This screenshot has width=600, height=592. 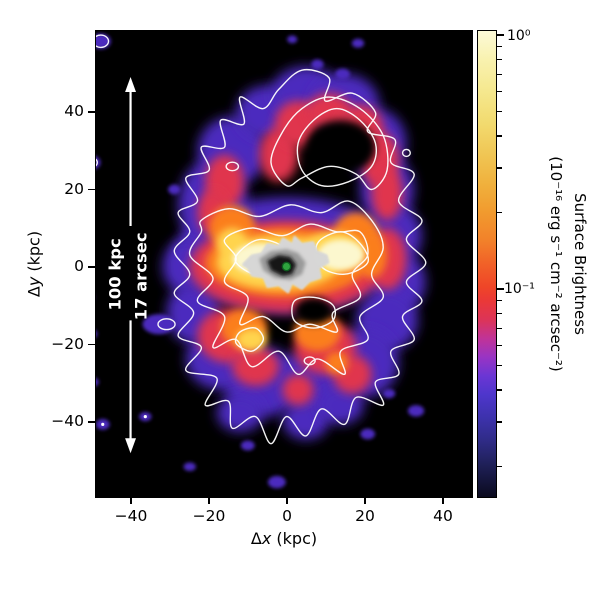 I want to click on y-tick-label: −20, so click(x=67, y=343).